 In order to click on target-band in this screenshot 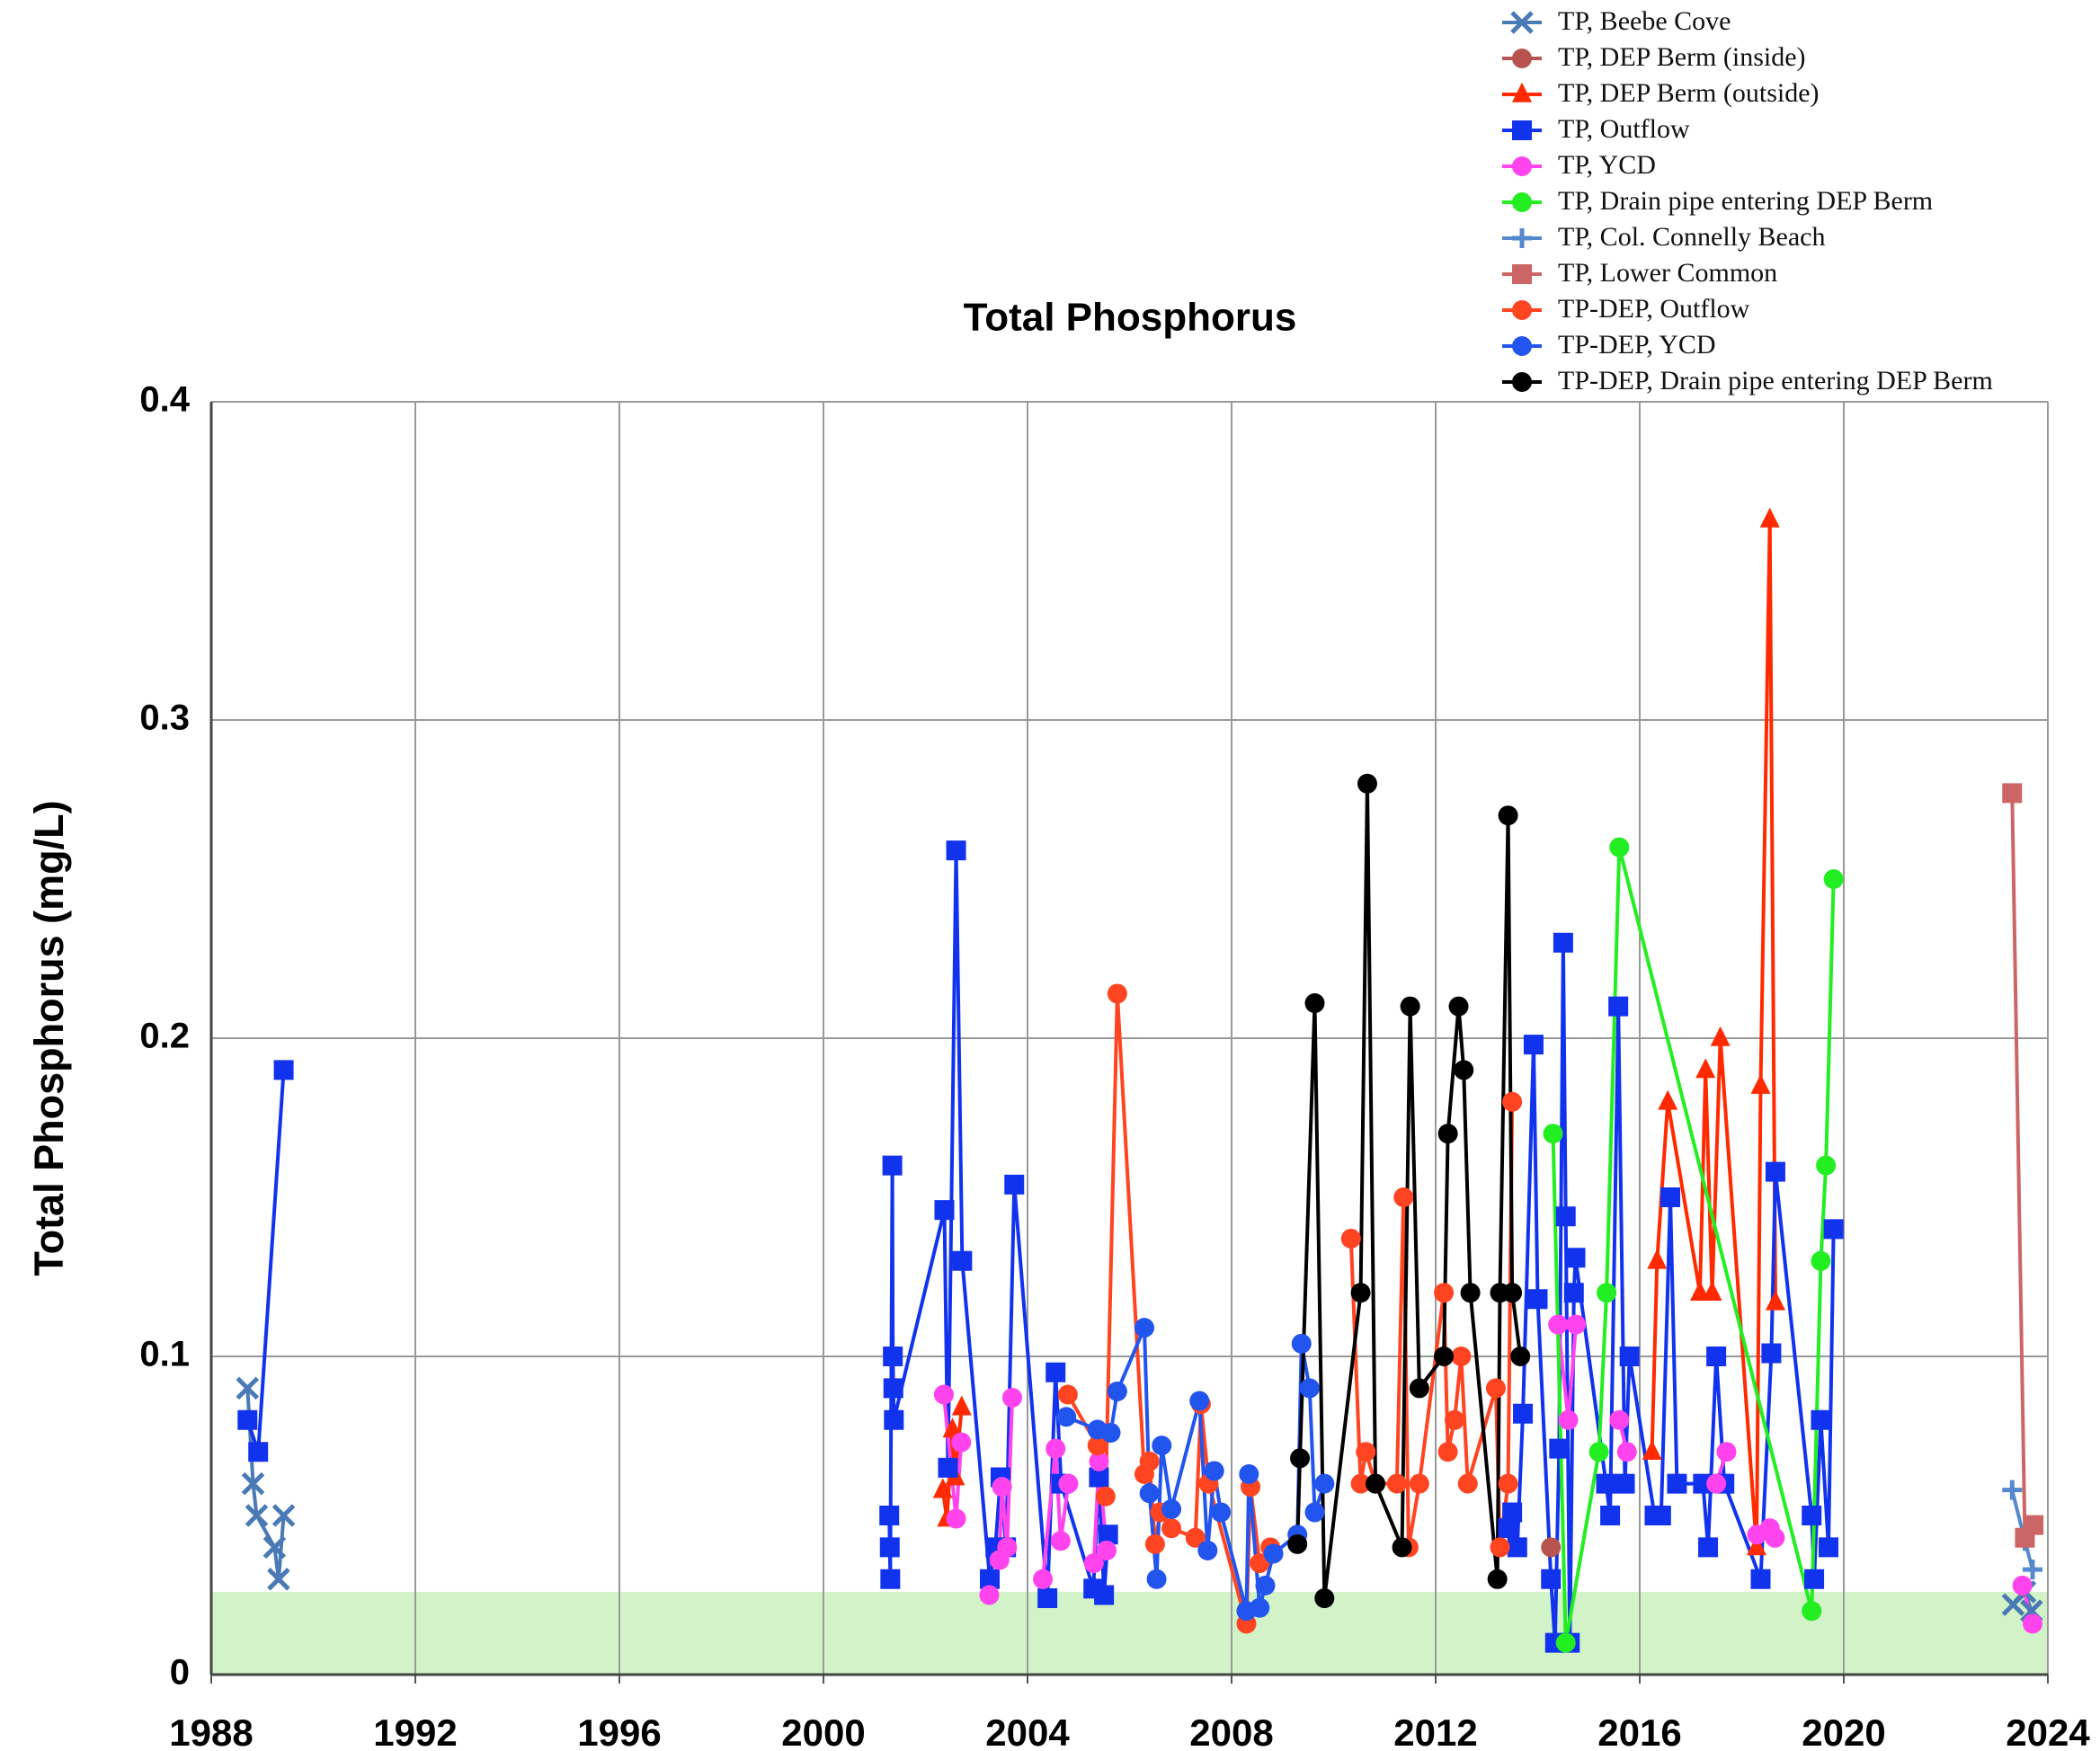, I will do `click(1129, 1633)`.